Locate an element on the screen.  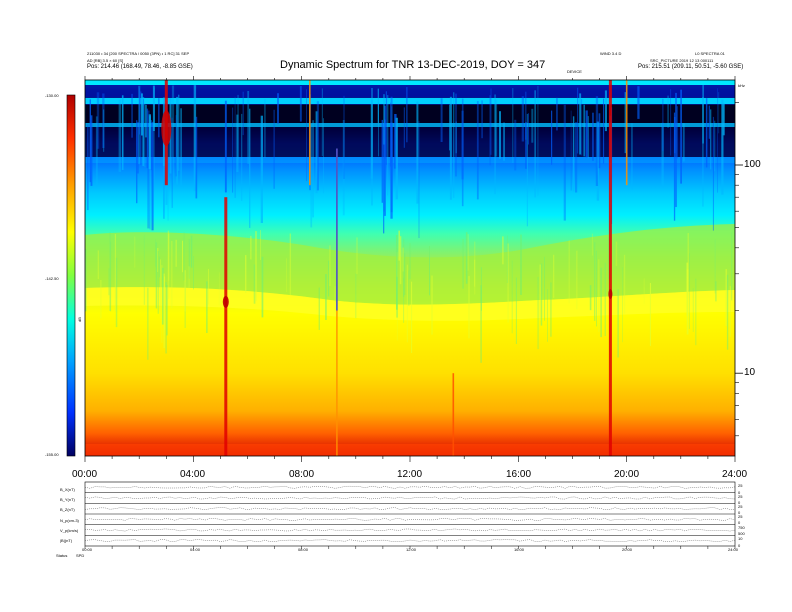
panel-x-tick-label: 16:00 is located at coordinates (519, 549).